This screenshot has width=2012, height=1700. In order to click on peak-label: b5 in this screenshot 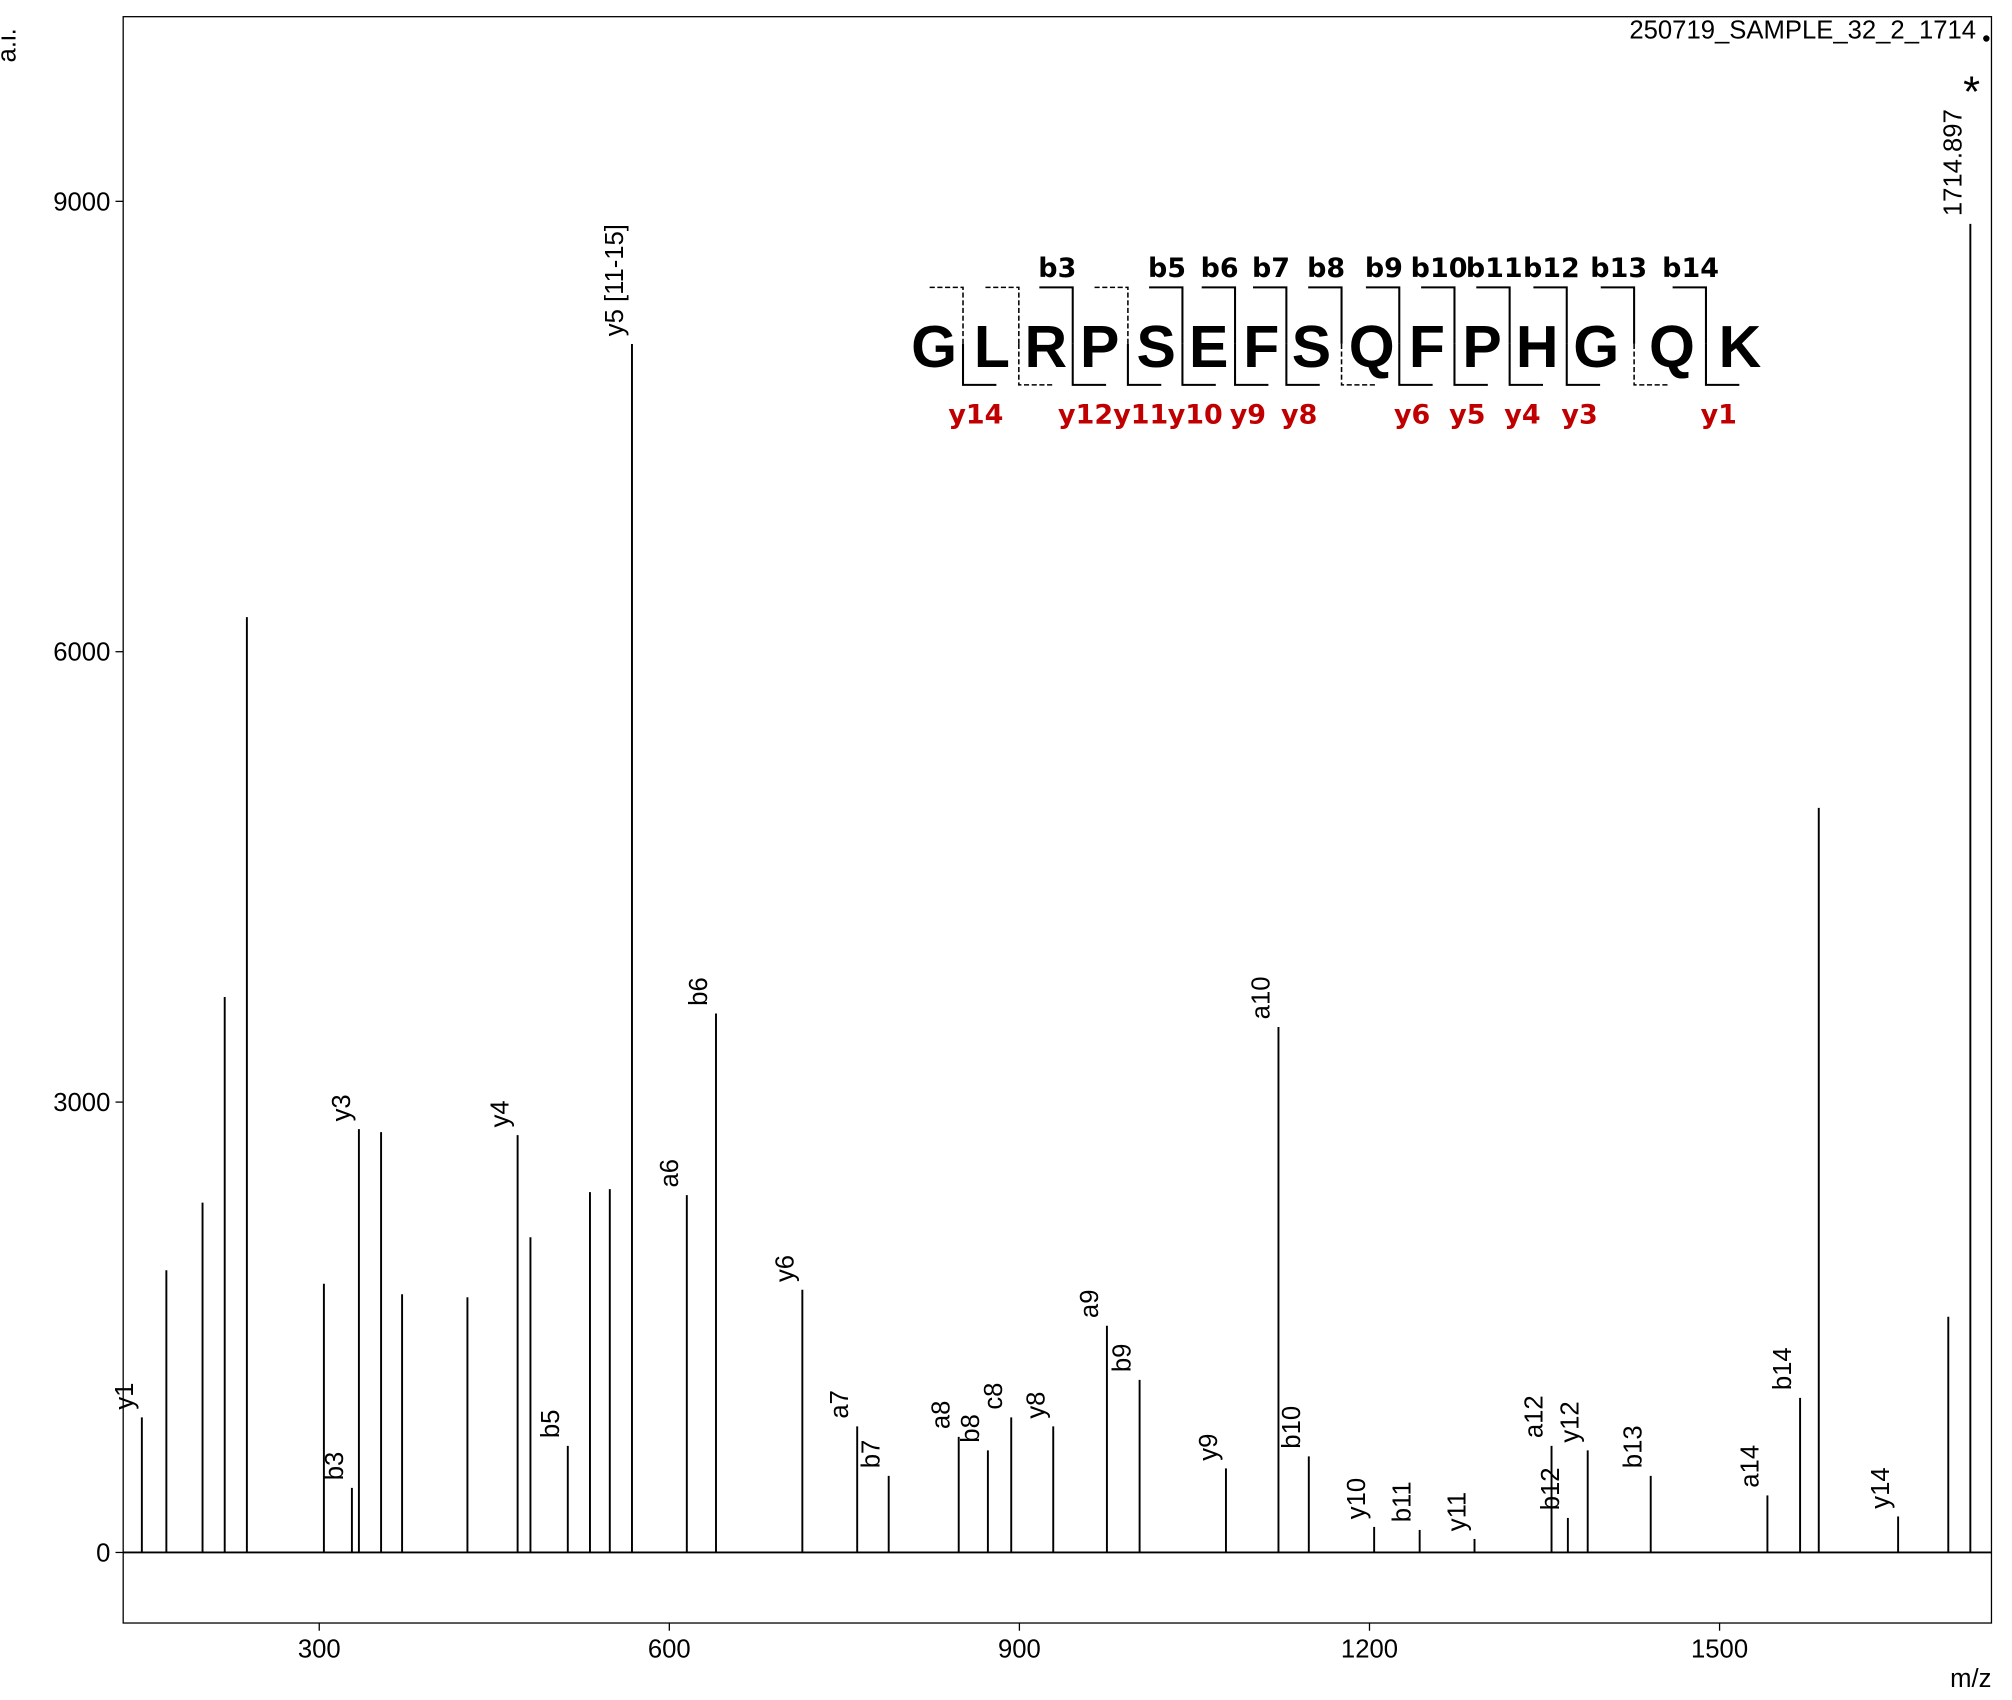, I will do `click(551, 1424)`.